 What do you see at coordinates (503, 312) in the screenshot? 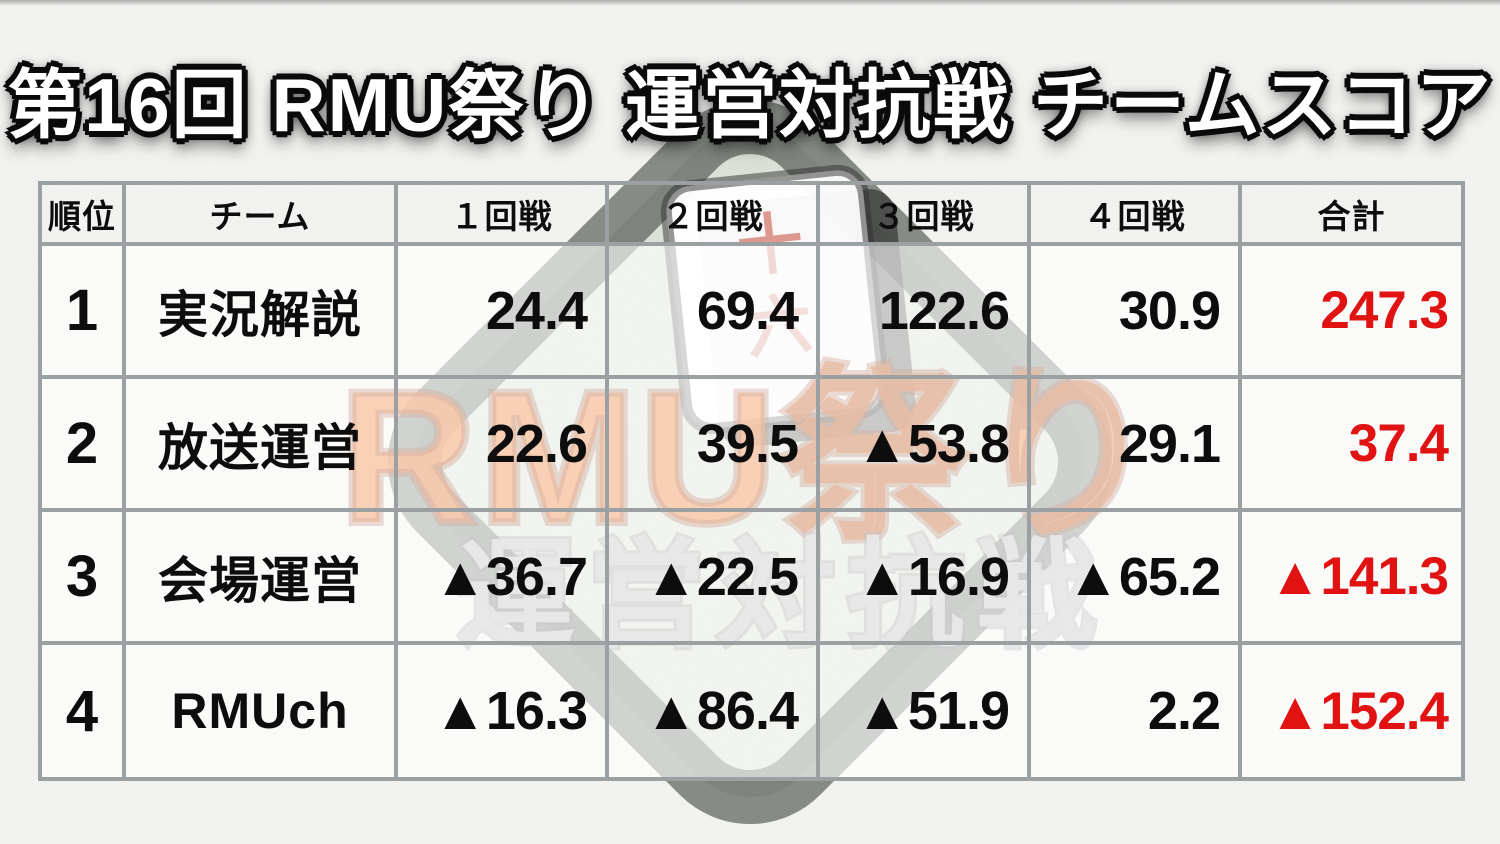
I see `score-cell-round1: 24.4` at bounding box center [503, 312].